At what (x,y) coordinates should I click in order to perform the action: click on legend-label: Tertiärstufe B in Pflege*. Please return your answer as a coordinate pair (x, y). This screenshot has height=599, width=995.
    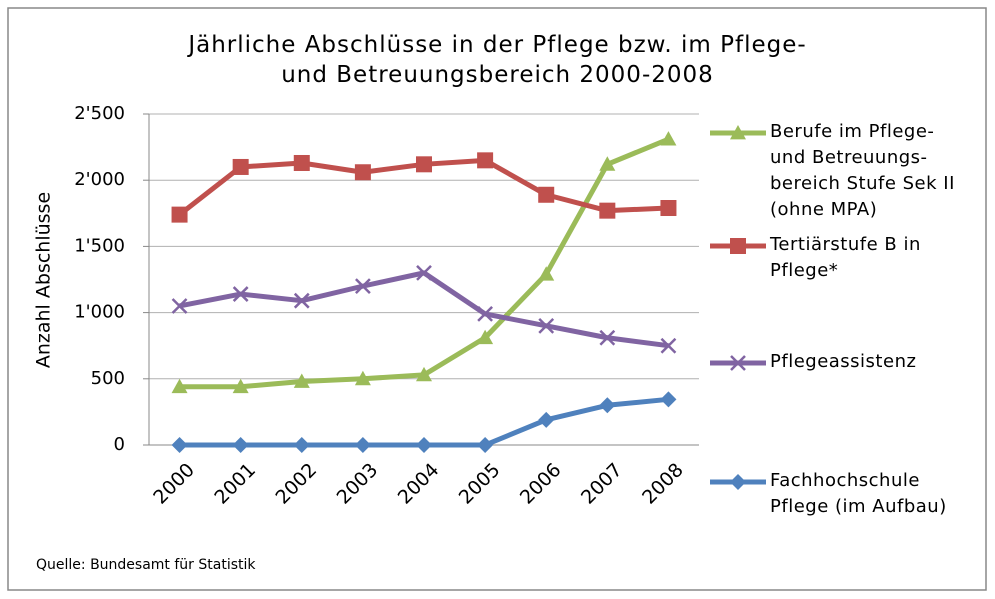
    Looking at the image, I should click on (845, 257).